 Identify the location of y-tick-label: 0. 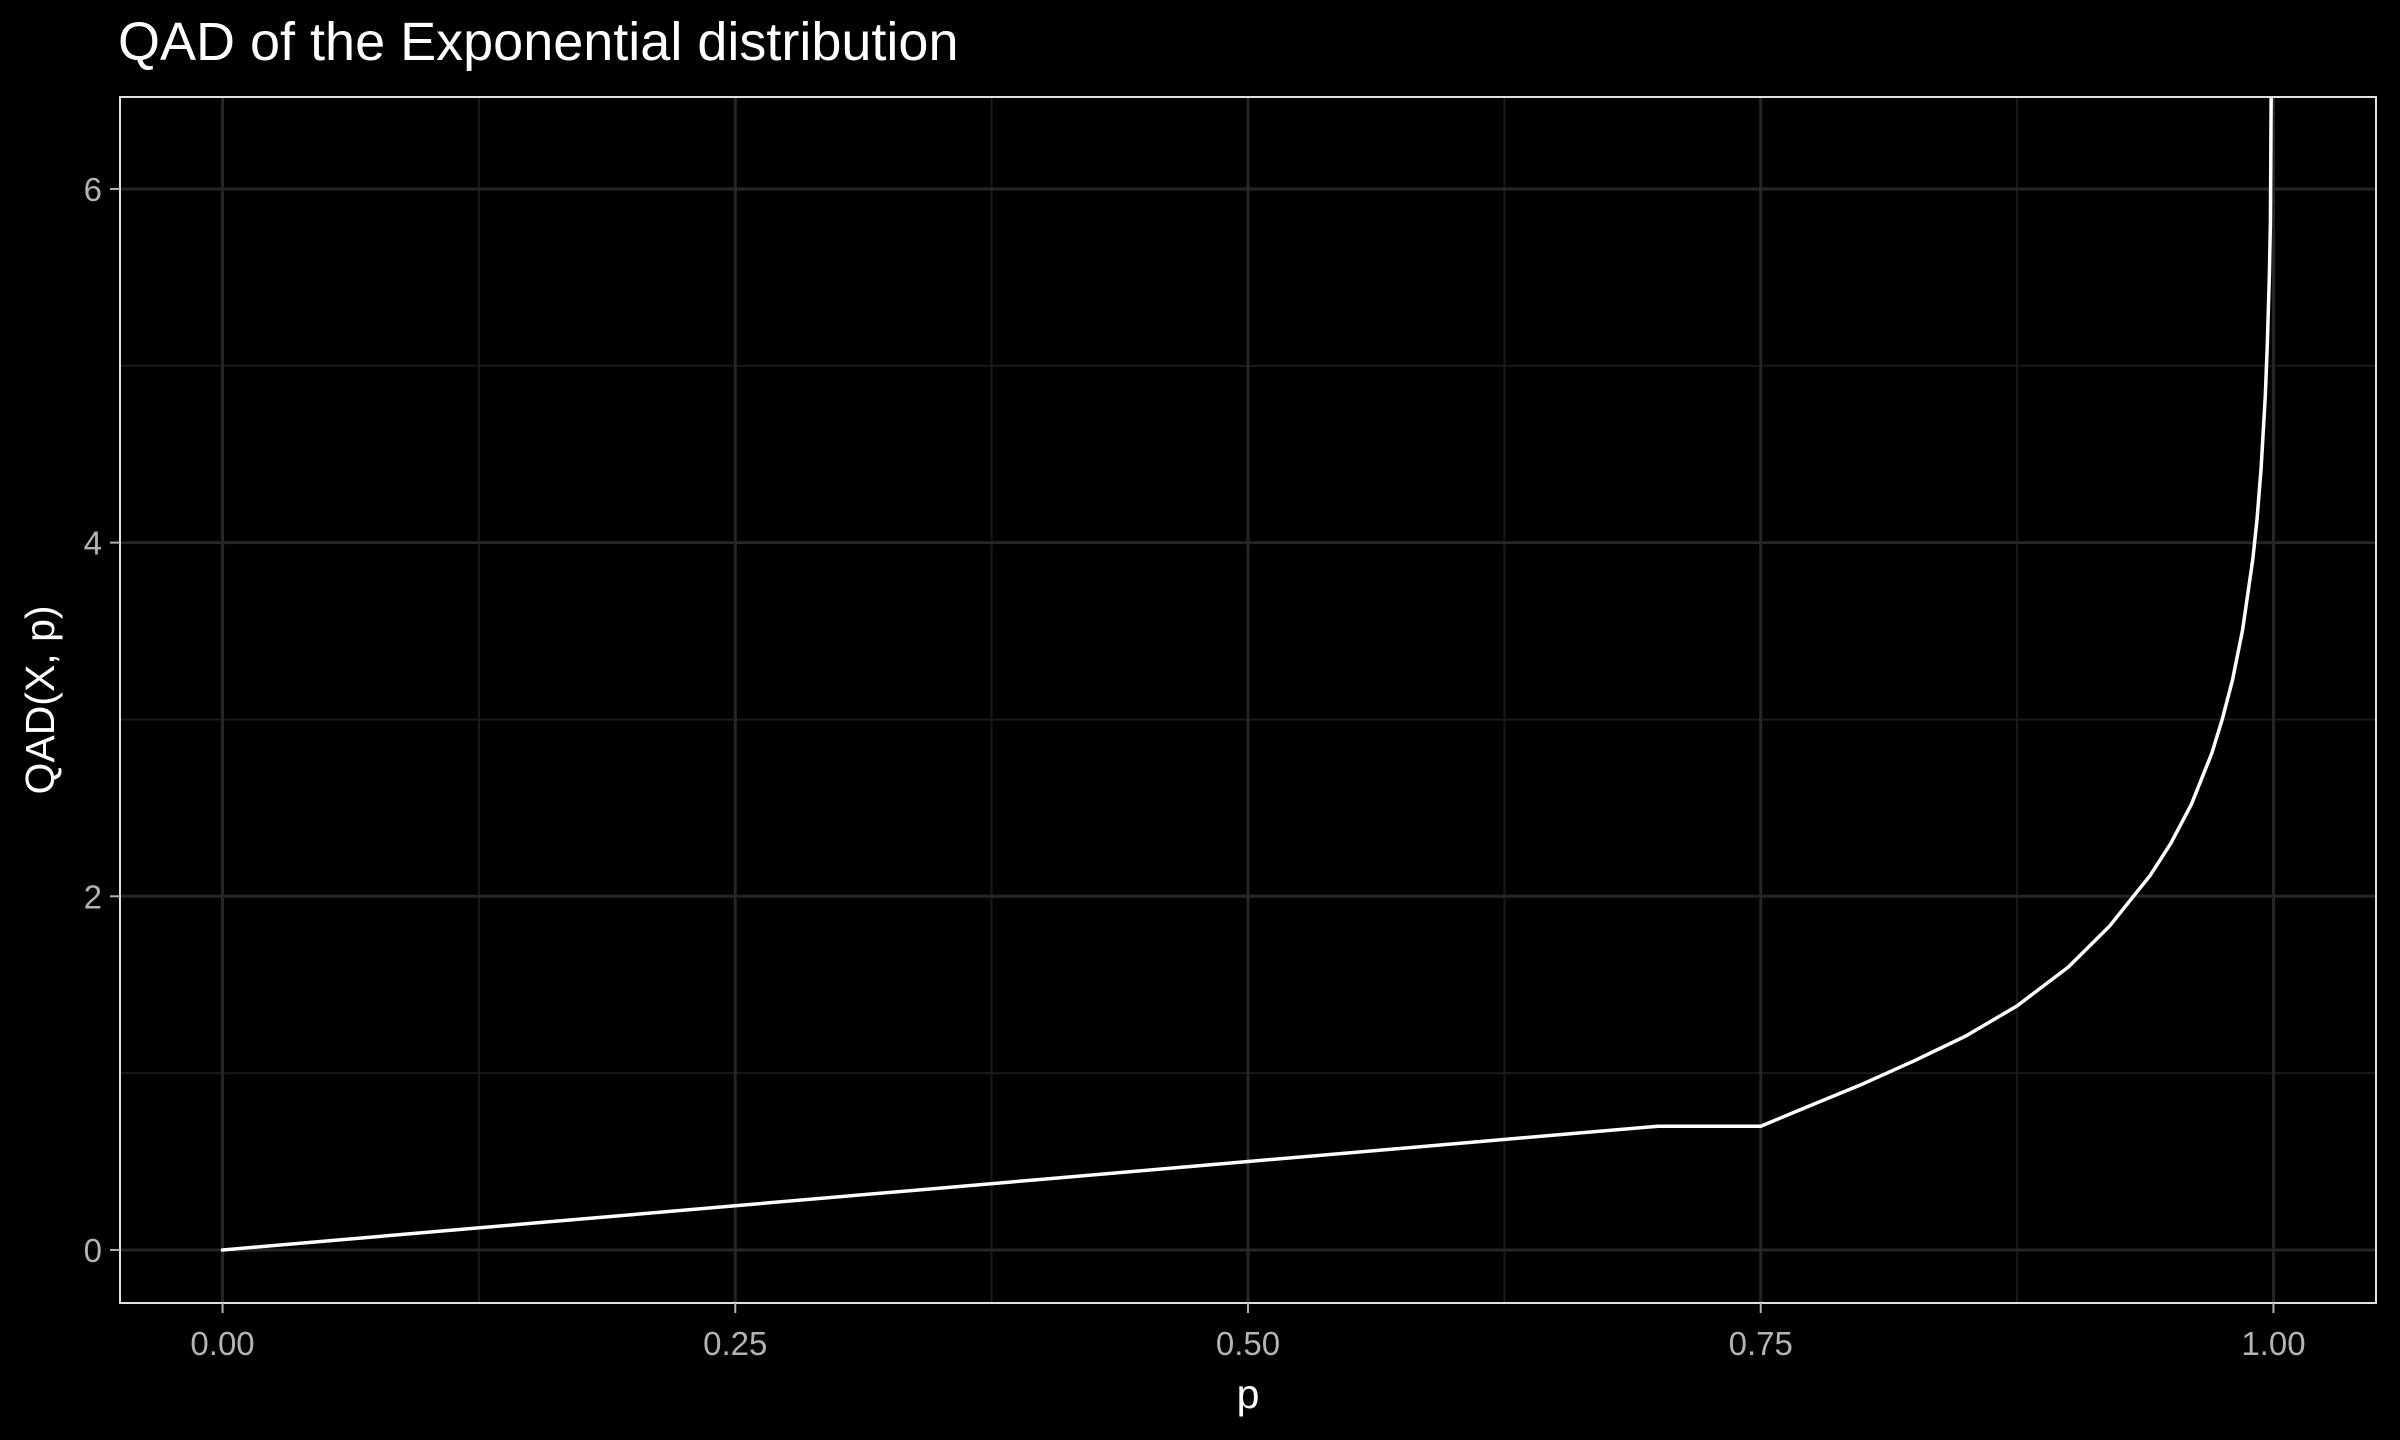
(93, 1250).